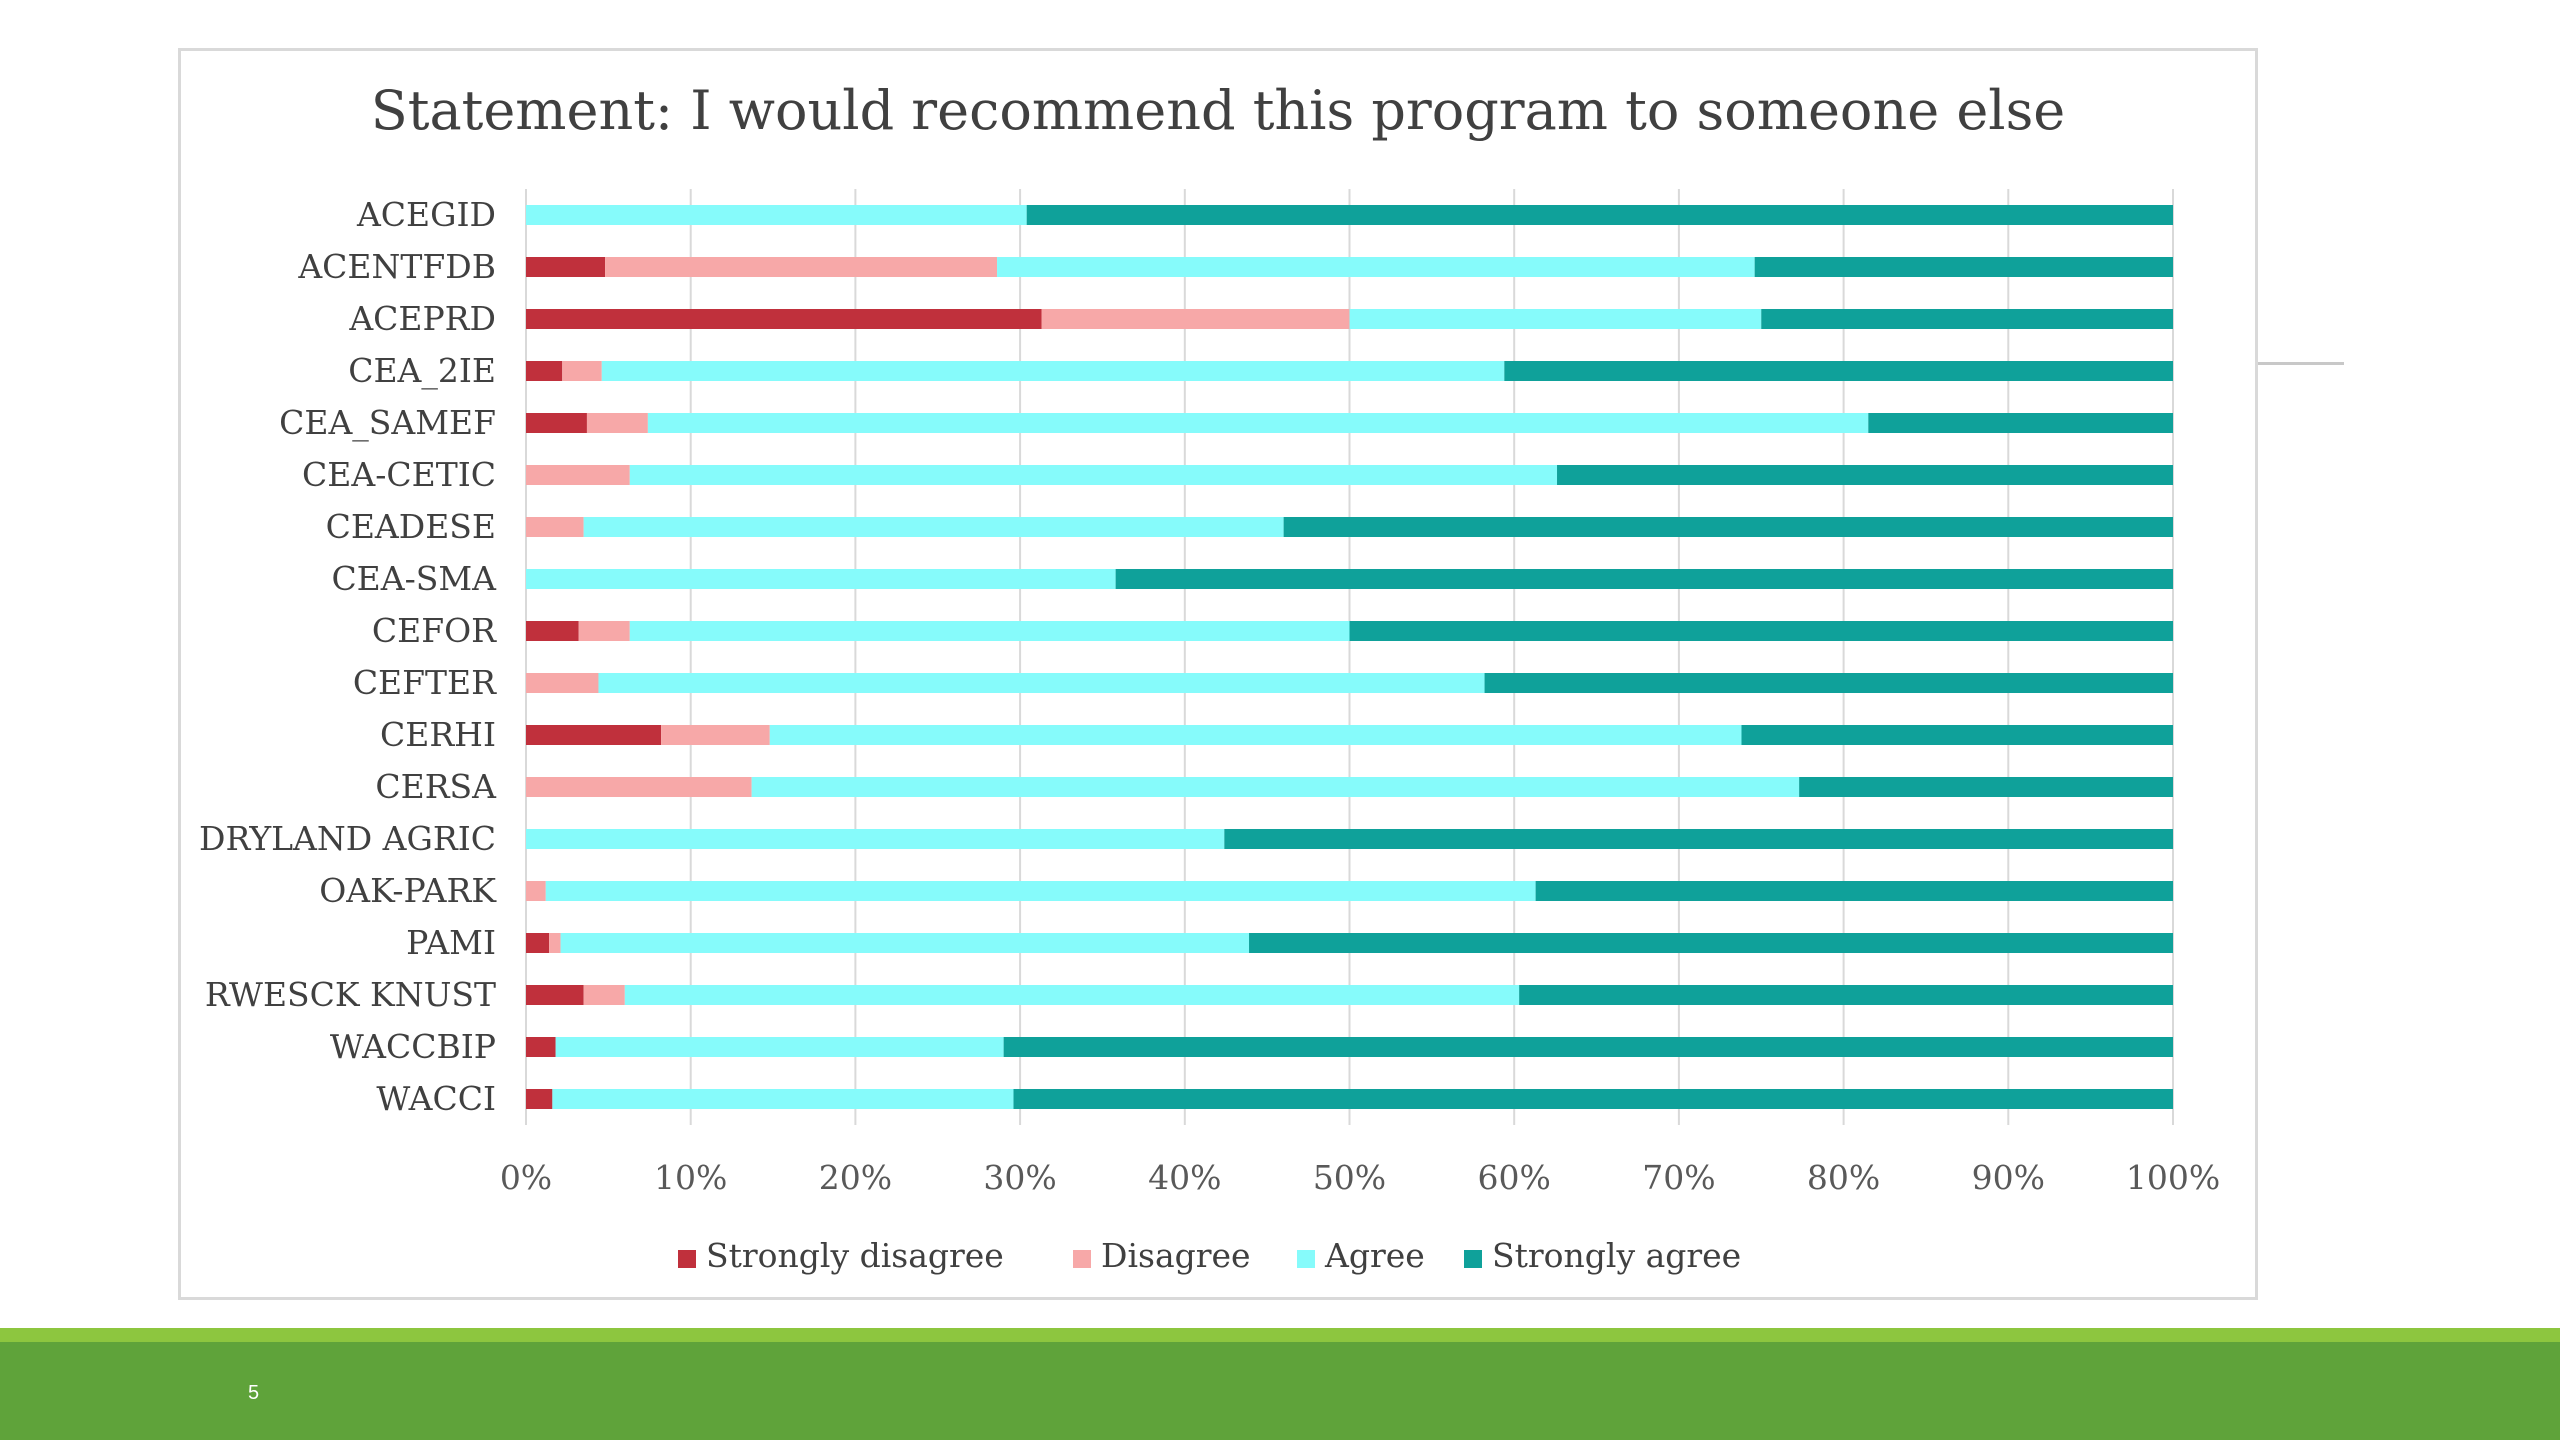 The height and width of the screenshot is (1440, 2560). Describe the element at coordinates (347, 838) in the screenshot. I see `category-label: DRYLAND AGRIC` at that location.